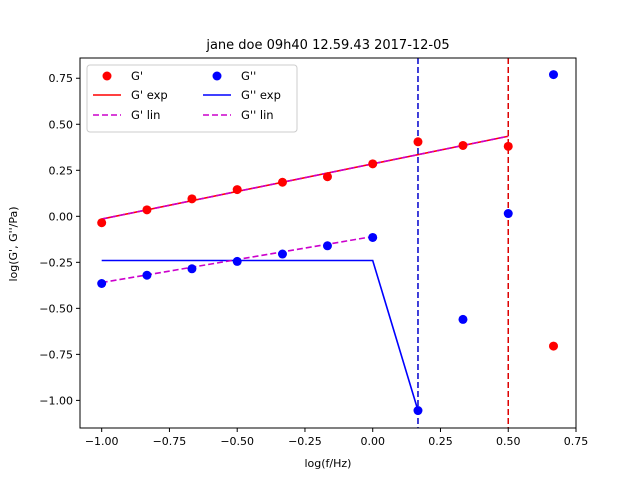  What do you see at coordinates (237, 441) in the screenshot?
I see `x-tick-label-3: −0.50` at bounding box center [237, 441].